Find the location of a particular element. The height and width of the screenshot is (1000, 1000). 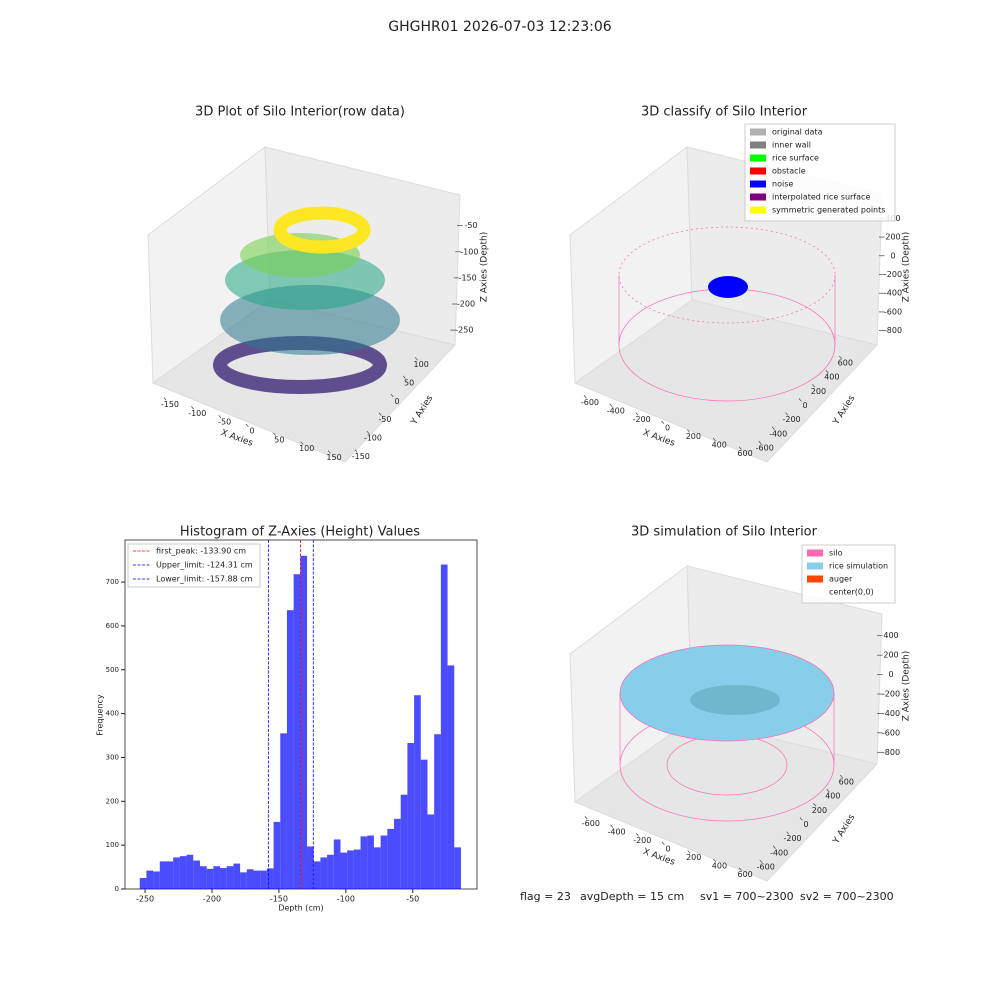

legend-label: obstacle is located at coordinates (789, 171).